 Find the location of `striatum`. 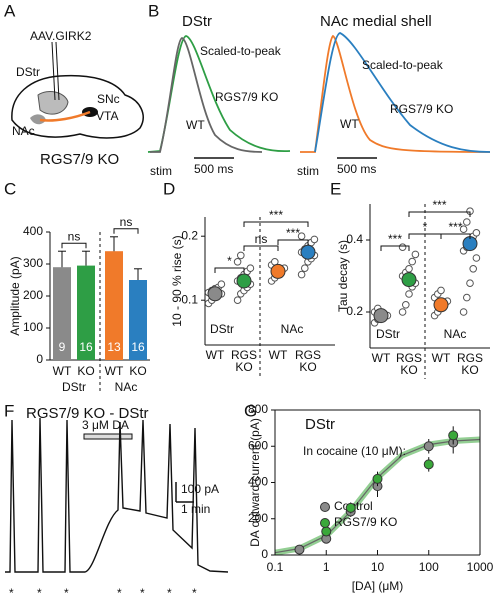

striatum is located at coordinates (53, 103).